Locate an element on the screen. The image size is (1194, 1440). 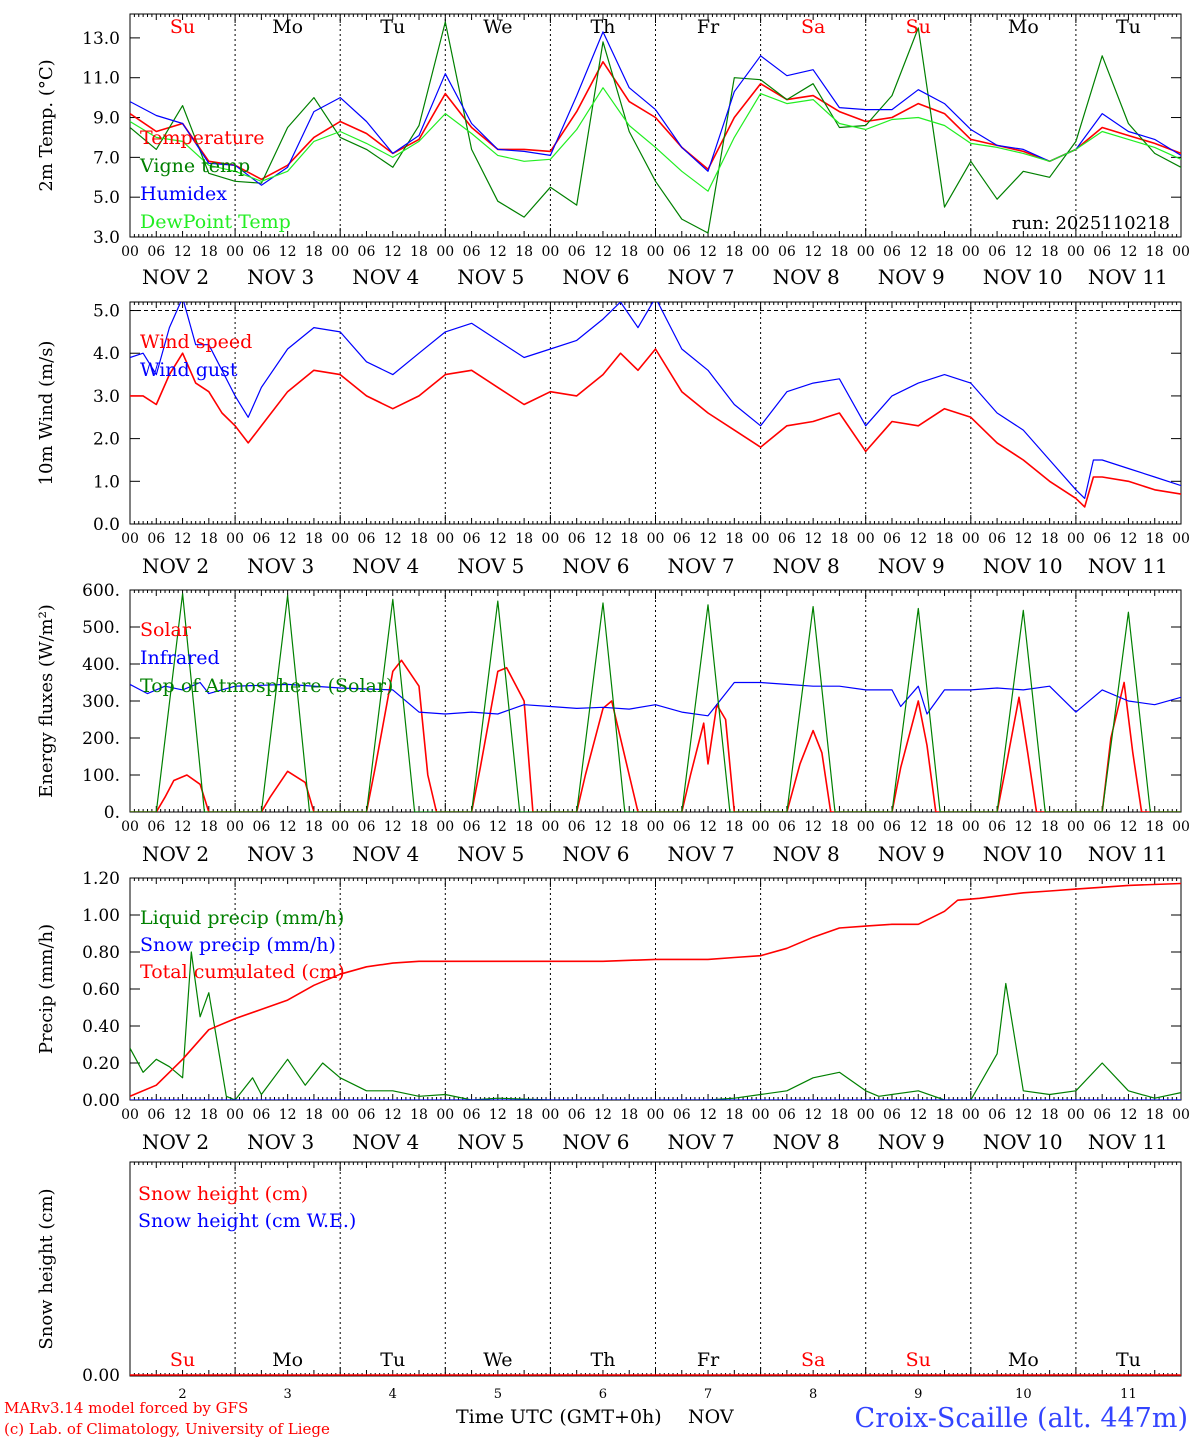
y-tick-label: 13.0 is located at coordinates (101, 39).